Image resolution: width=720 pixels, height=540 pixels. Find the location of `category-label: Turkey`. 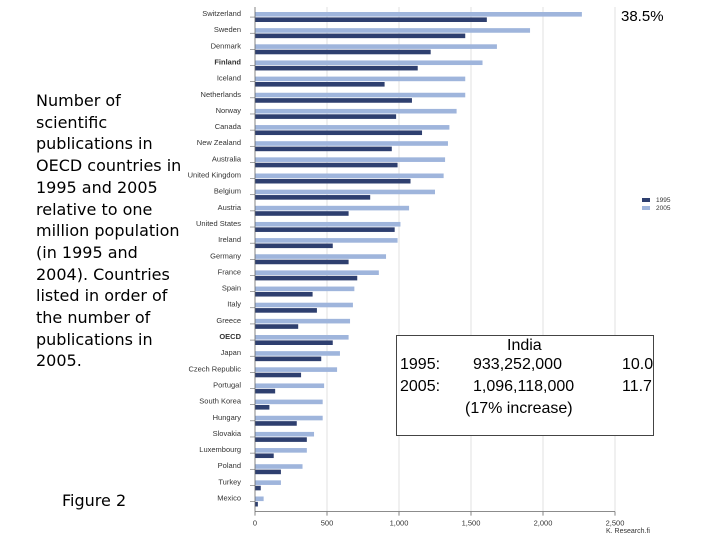

category-label: Turkey is located at coordinates (229, 481).